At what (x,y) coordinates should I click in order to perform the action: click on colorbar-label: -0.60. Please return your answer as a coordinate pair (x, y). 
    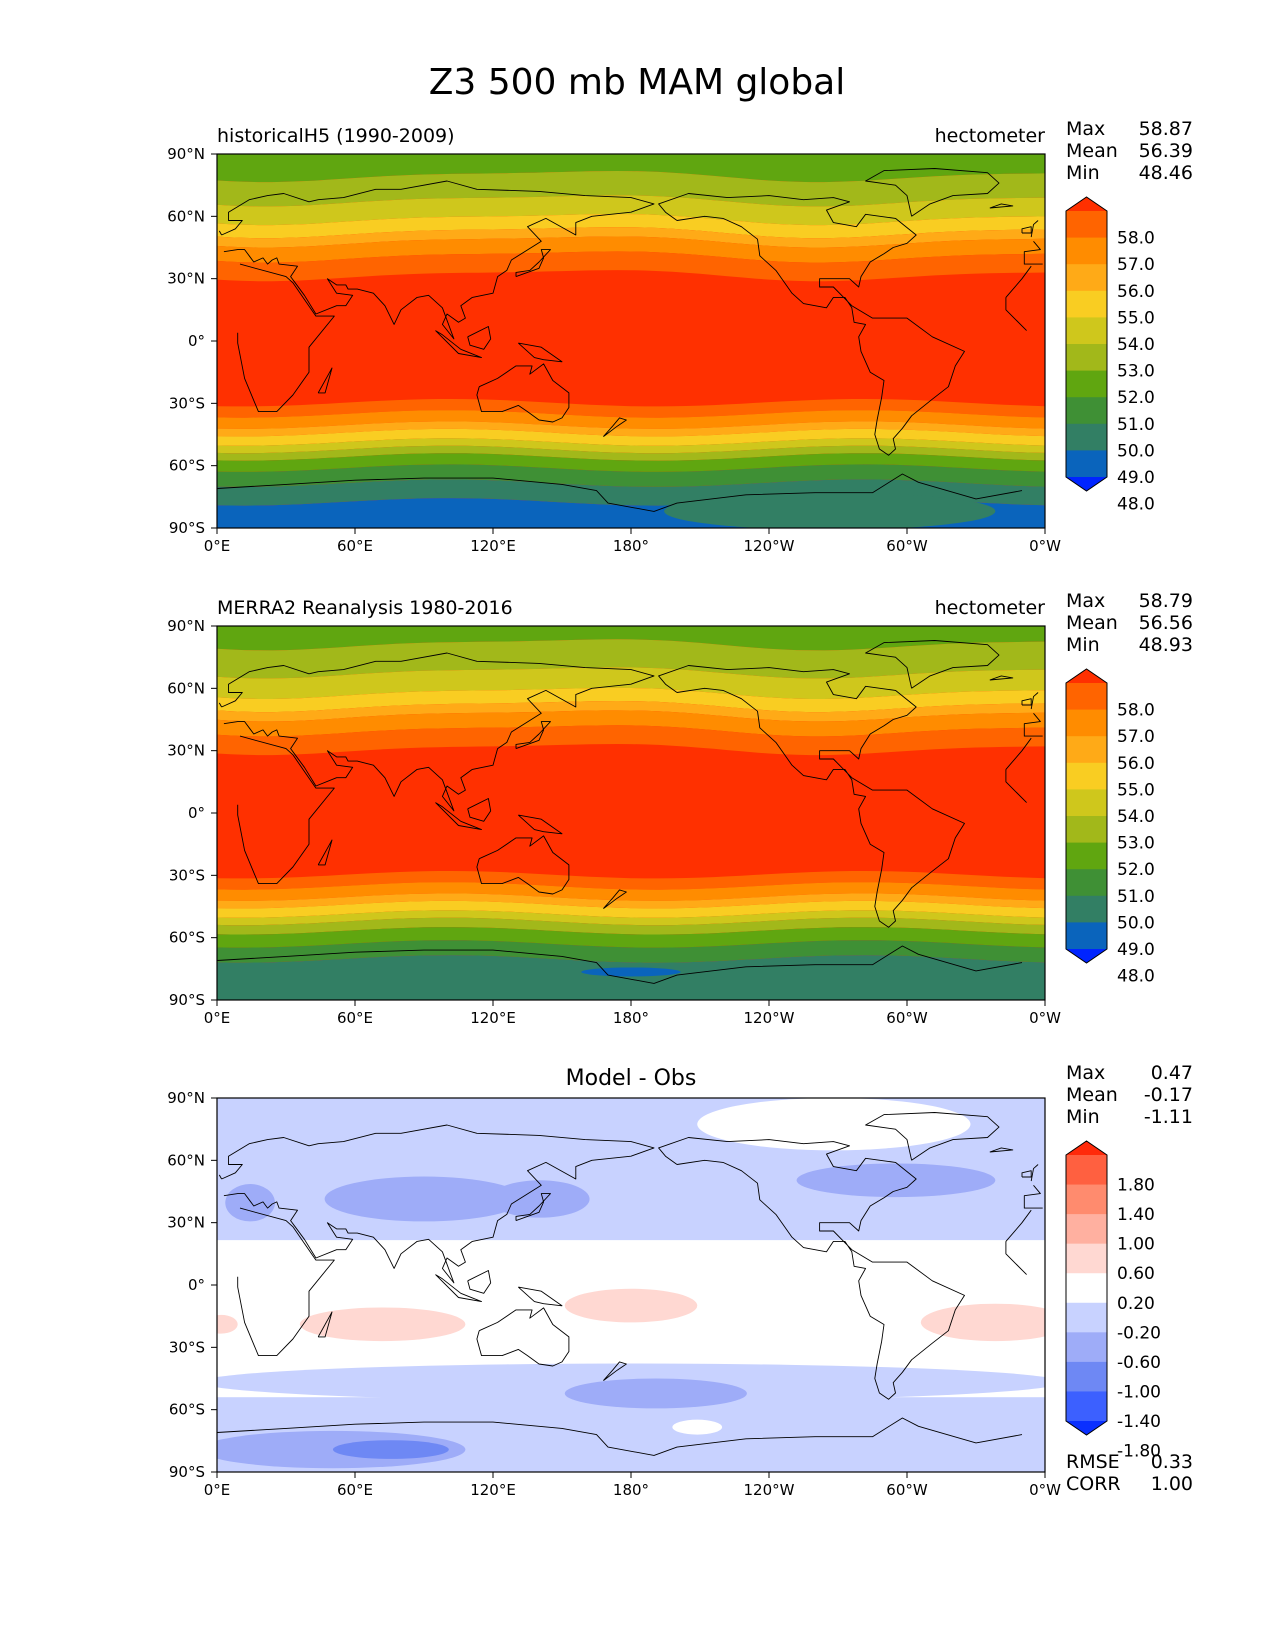
    Looking at the image, I should click on (1139, 1363).